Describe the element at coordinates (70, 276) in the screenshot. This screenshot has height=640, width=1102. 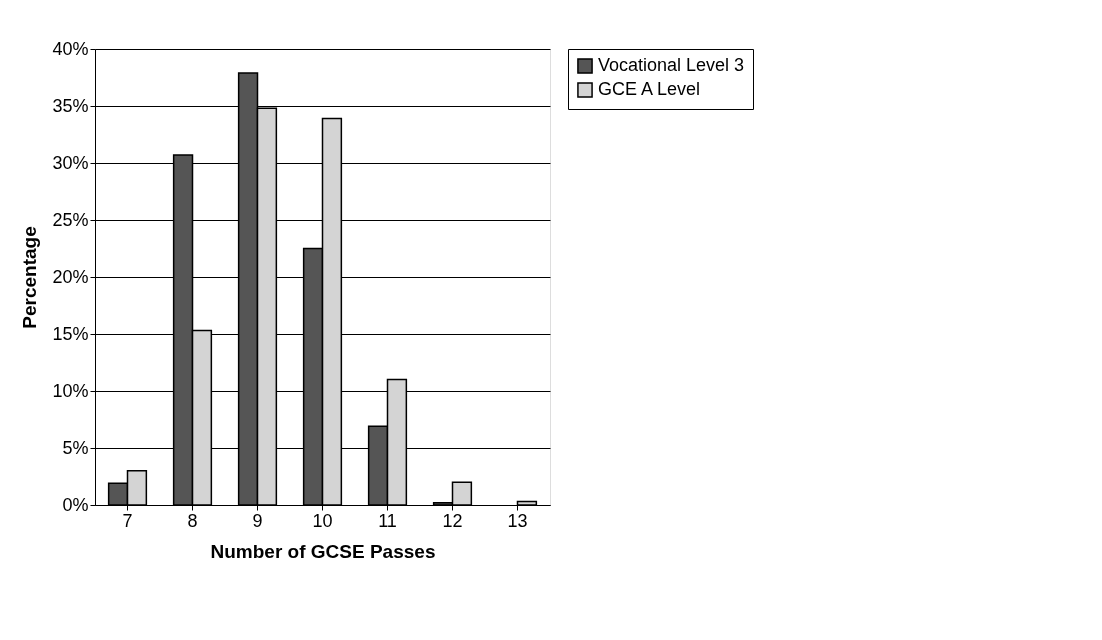
I see `y-tick-label: 20%` at that location.